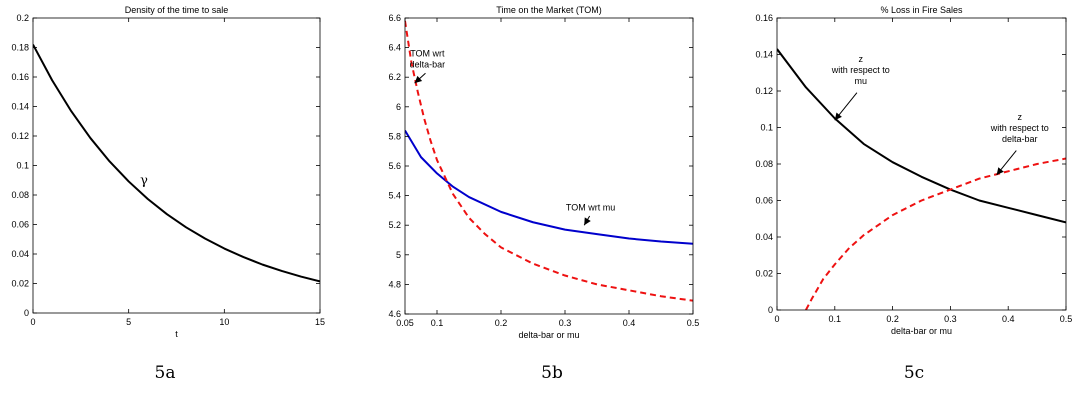 The image size is (1075, 397). What do you see at coordinates (394, 136) in the screenshot?
I see `y-tick-label: 5.8` at bounding box center [394, 136].